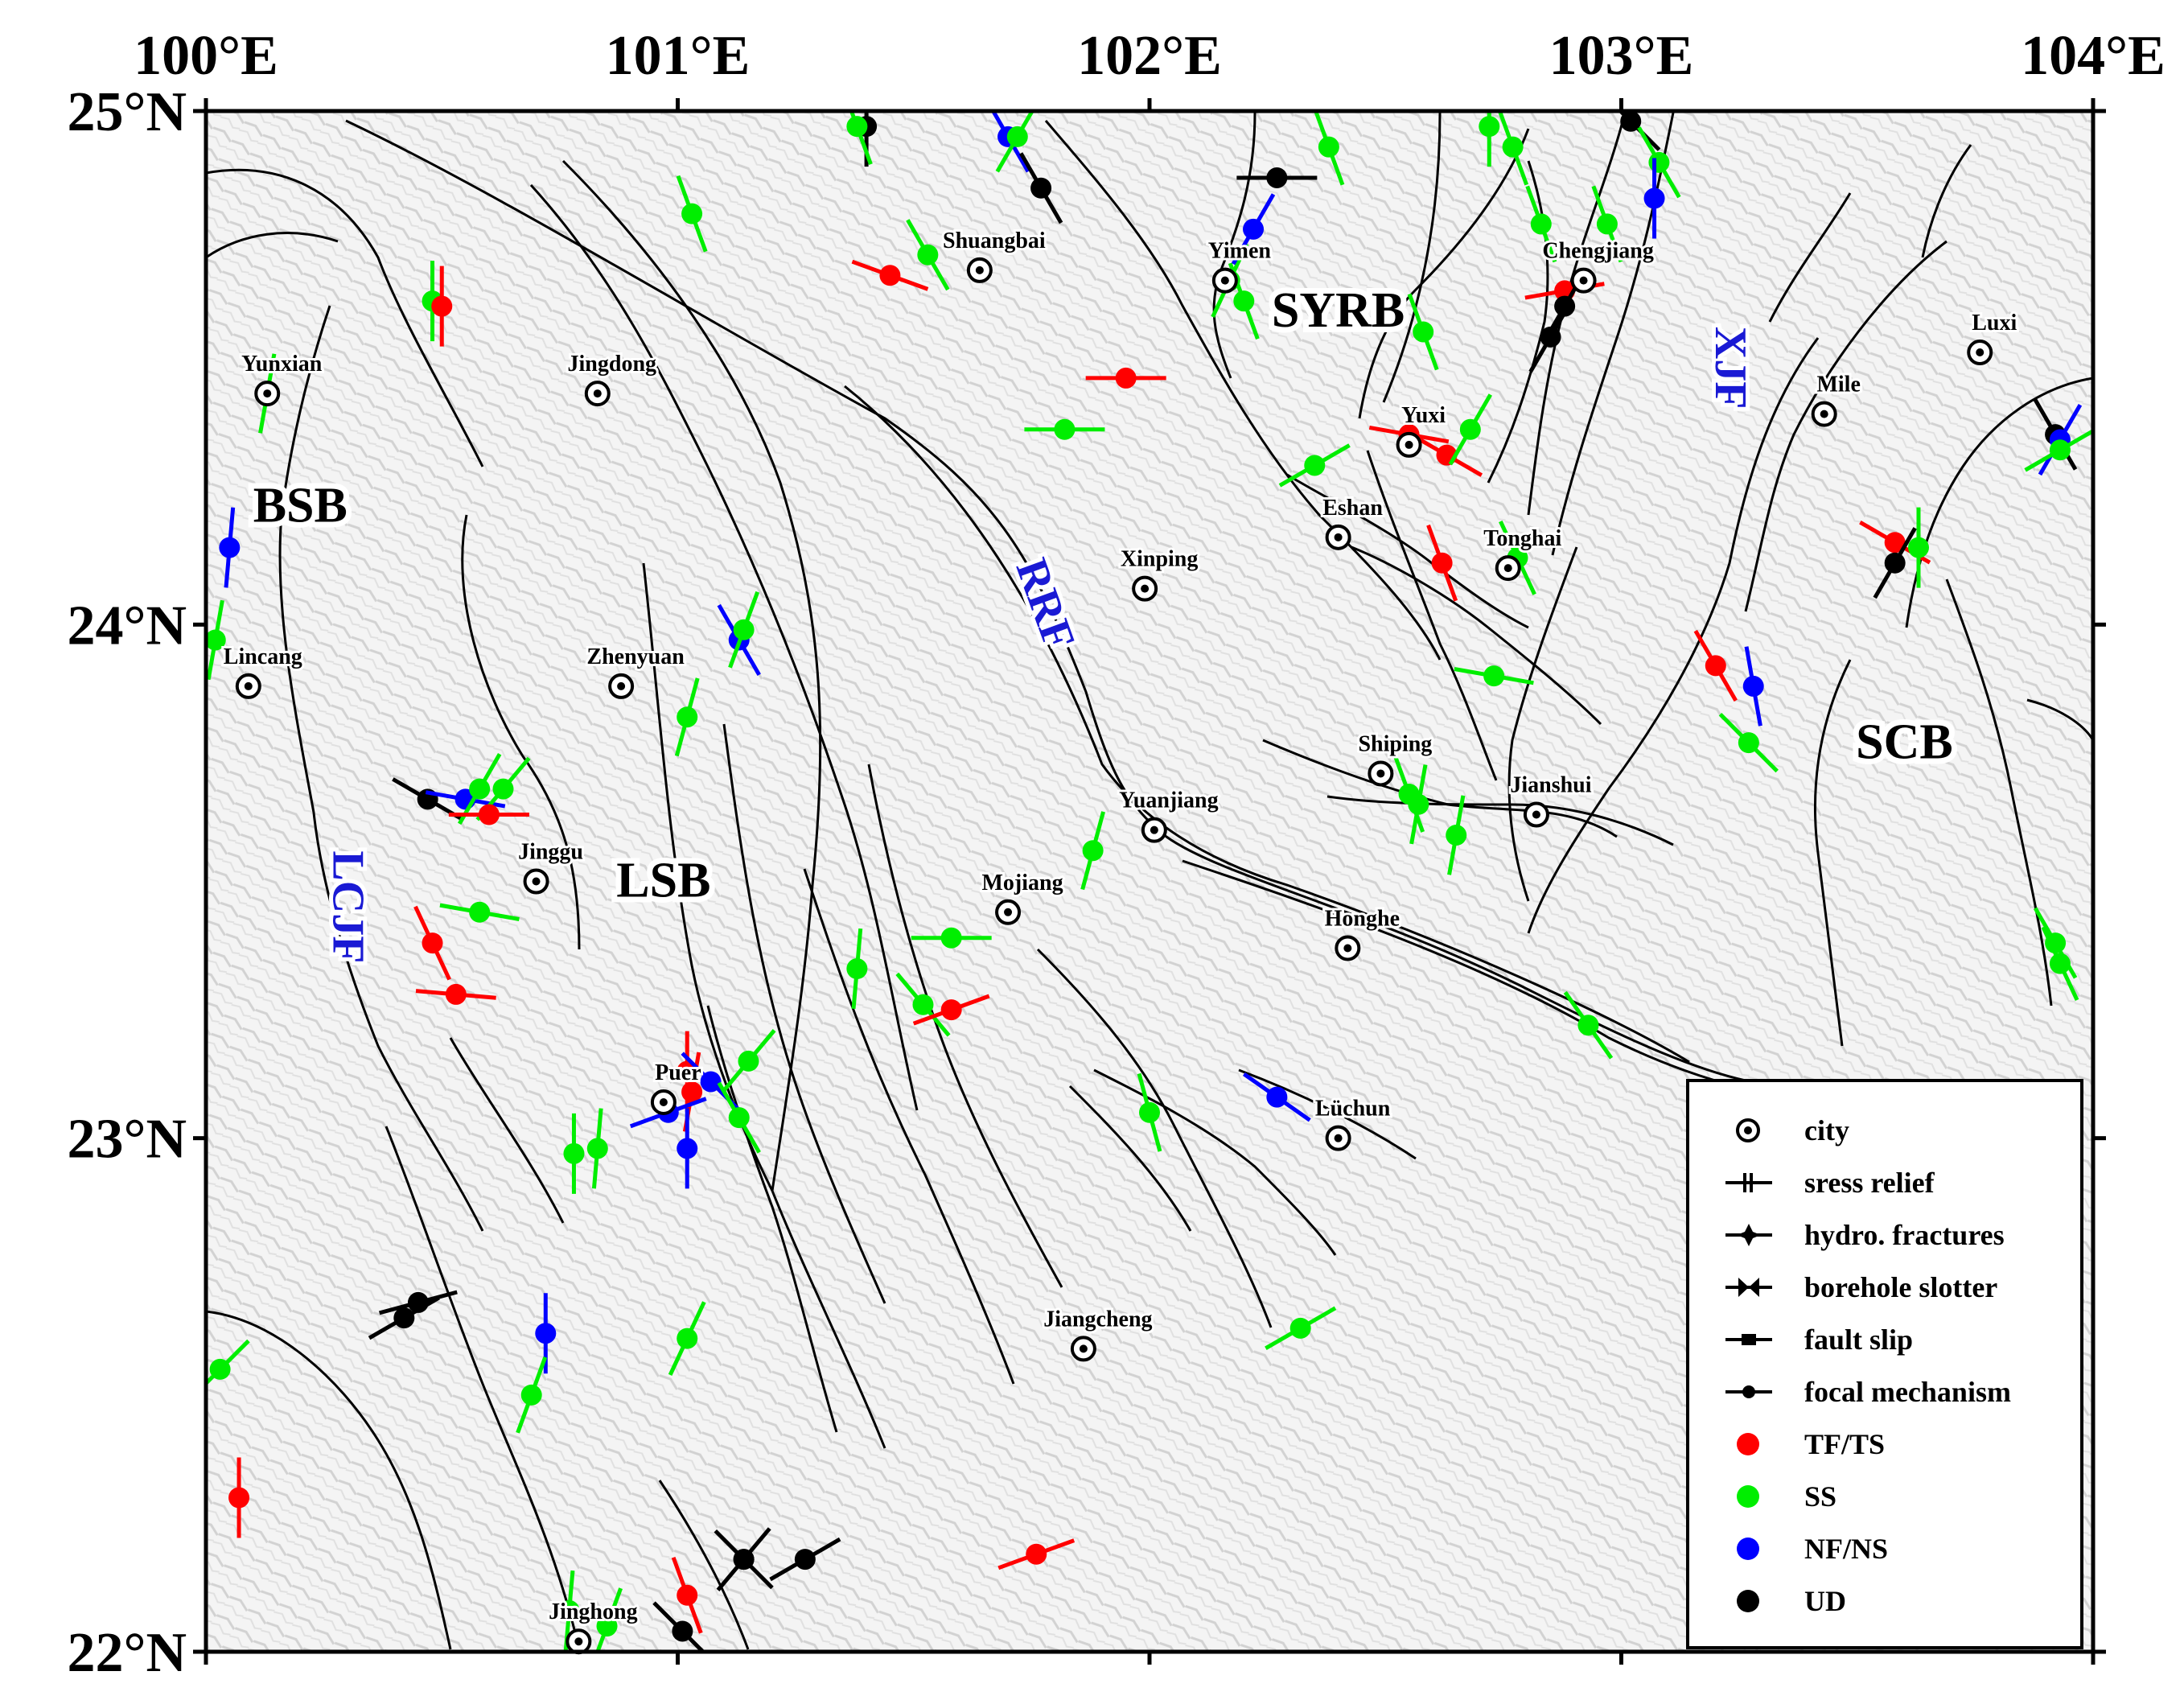 This screenshot has width=2184, height=1696. I want to click on focal-mechanism-icon, so click(1749, 1391).